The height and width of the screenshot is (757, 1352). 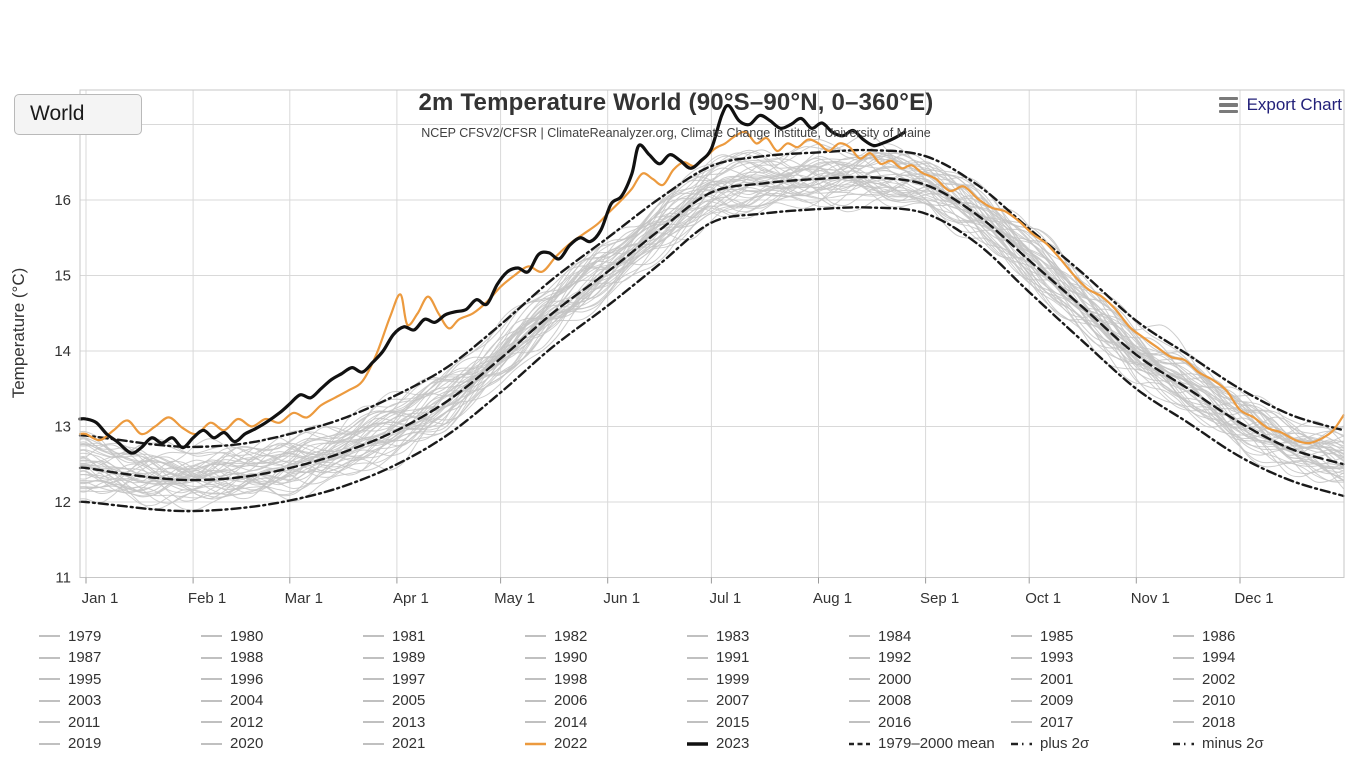 What do you see at coordinates (605, 722) in the screenshot?
I see `legend-item-2014: 2014` at bounding box center [605, 722].